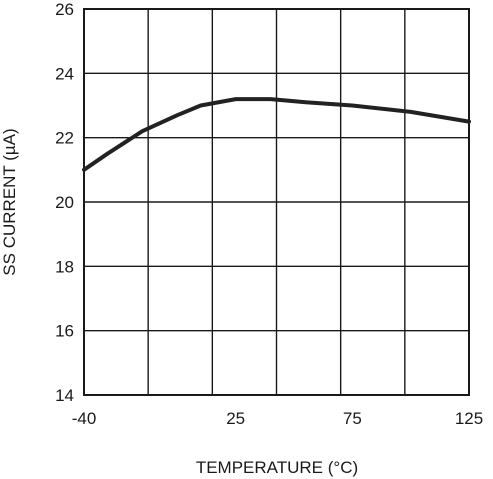 The height and width of the screenshot is (479, 493). What do you see at coordinates (276, 134) in the screenshot?
I see `ss-current-line` at bounding box center [276, 134].